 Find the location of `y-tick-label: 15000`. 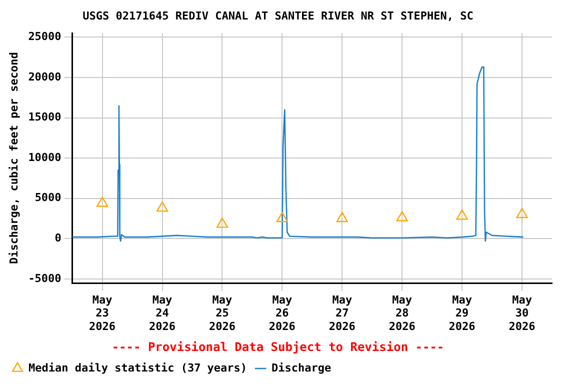

y-tick-label: 15000 is located at coordinates (45, 117).